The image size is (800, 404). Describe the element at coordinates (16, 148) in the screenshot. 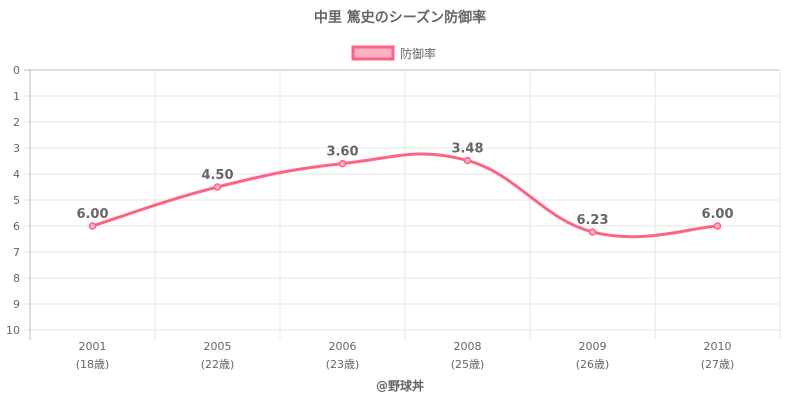

I see `y-tick-label: 3` at that location.